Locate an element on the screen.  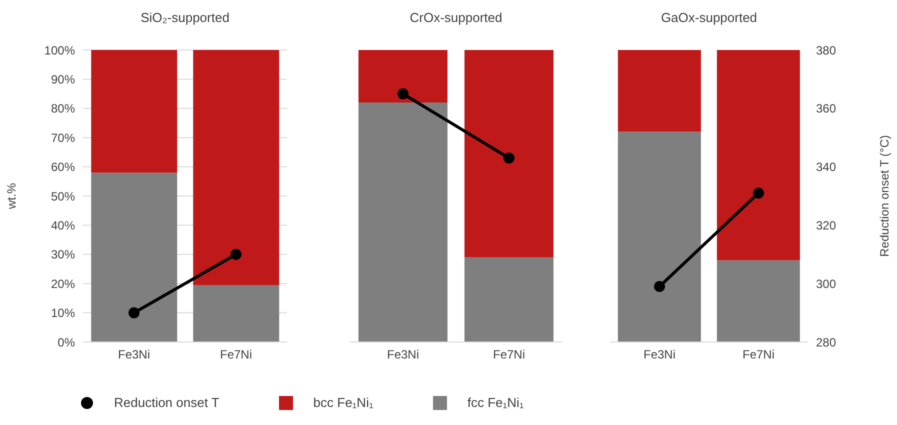
y2-tick-label: 380 is located at coordinates (826, 50).